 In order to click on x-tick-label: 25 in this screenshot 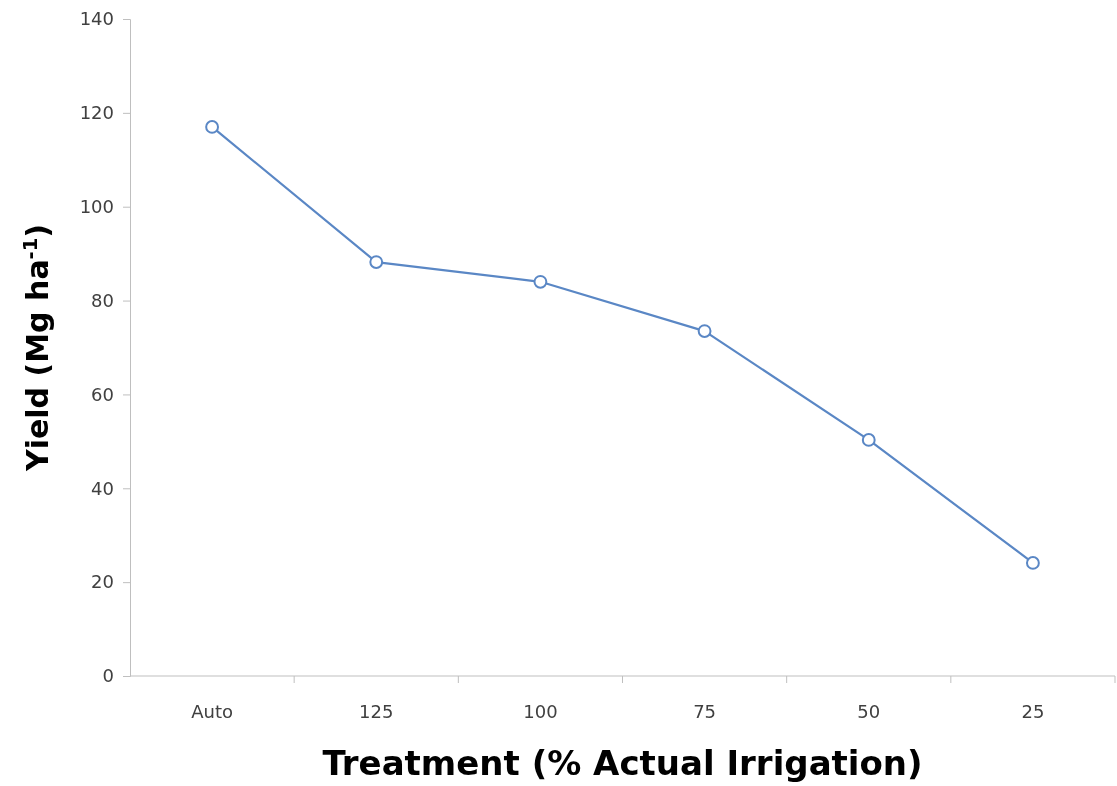, I will do `click(1033, 711)`.